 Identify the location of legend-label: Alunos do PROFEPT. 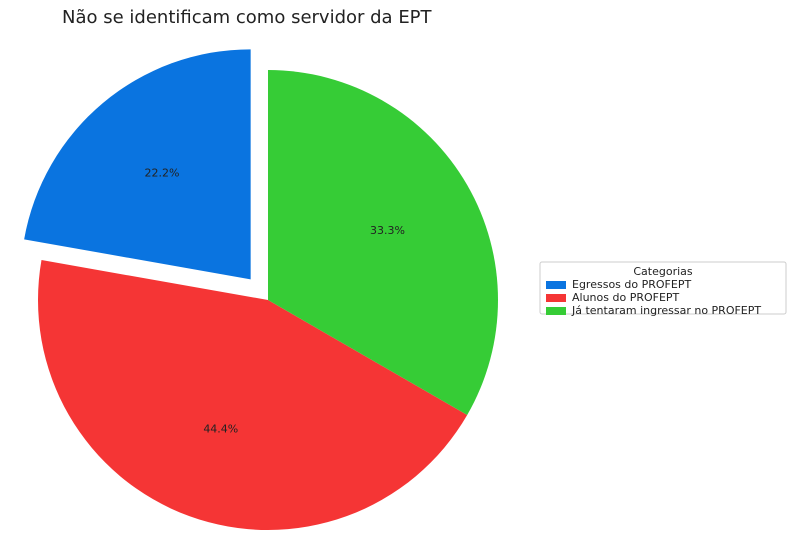
(626, 297).